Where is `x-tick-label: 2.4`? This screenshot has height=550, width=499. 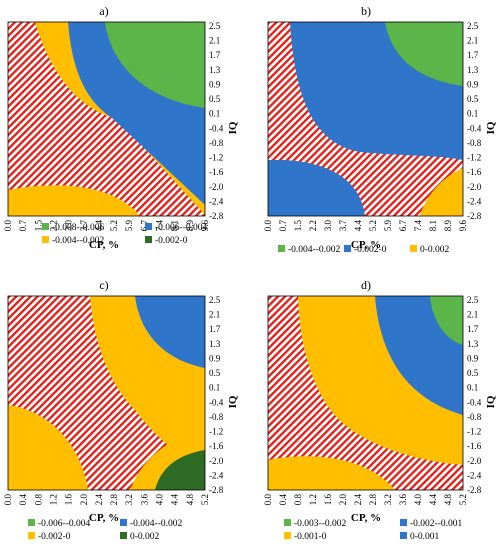 x-tick-label: 2.4 is located at coordinates (358, 500).